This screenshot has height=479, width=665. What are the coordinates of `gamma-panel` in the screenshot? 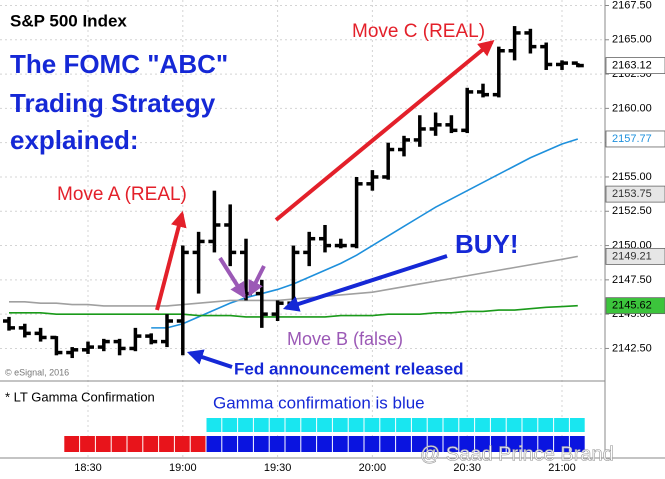 It's located at (324, 435).